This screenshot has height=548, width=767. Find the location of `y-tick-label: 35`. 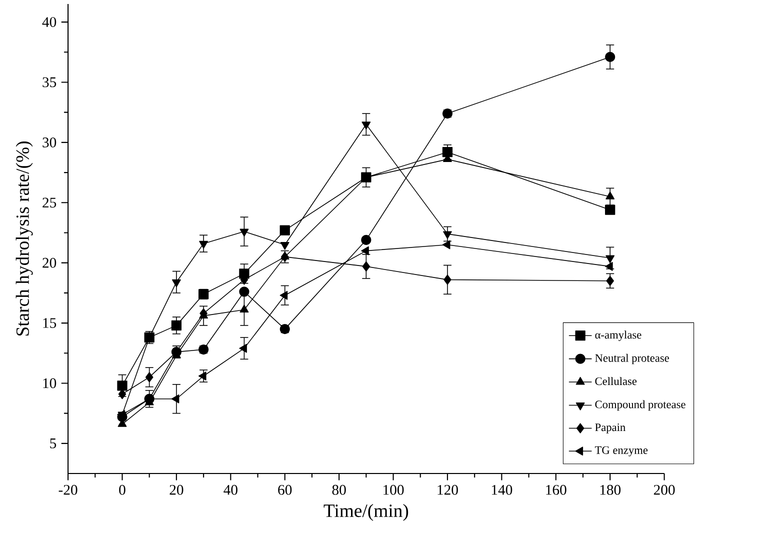

y-tick-label: 35 is located at coordinates (49, 82).